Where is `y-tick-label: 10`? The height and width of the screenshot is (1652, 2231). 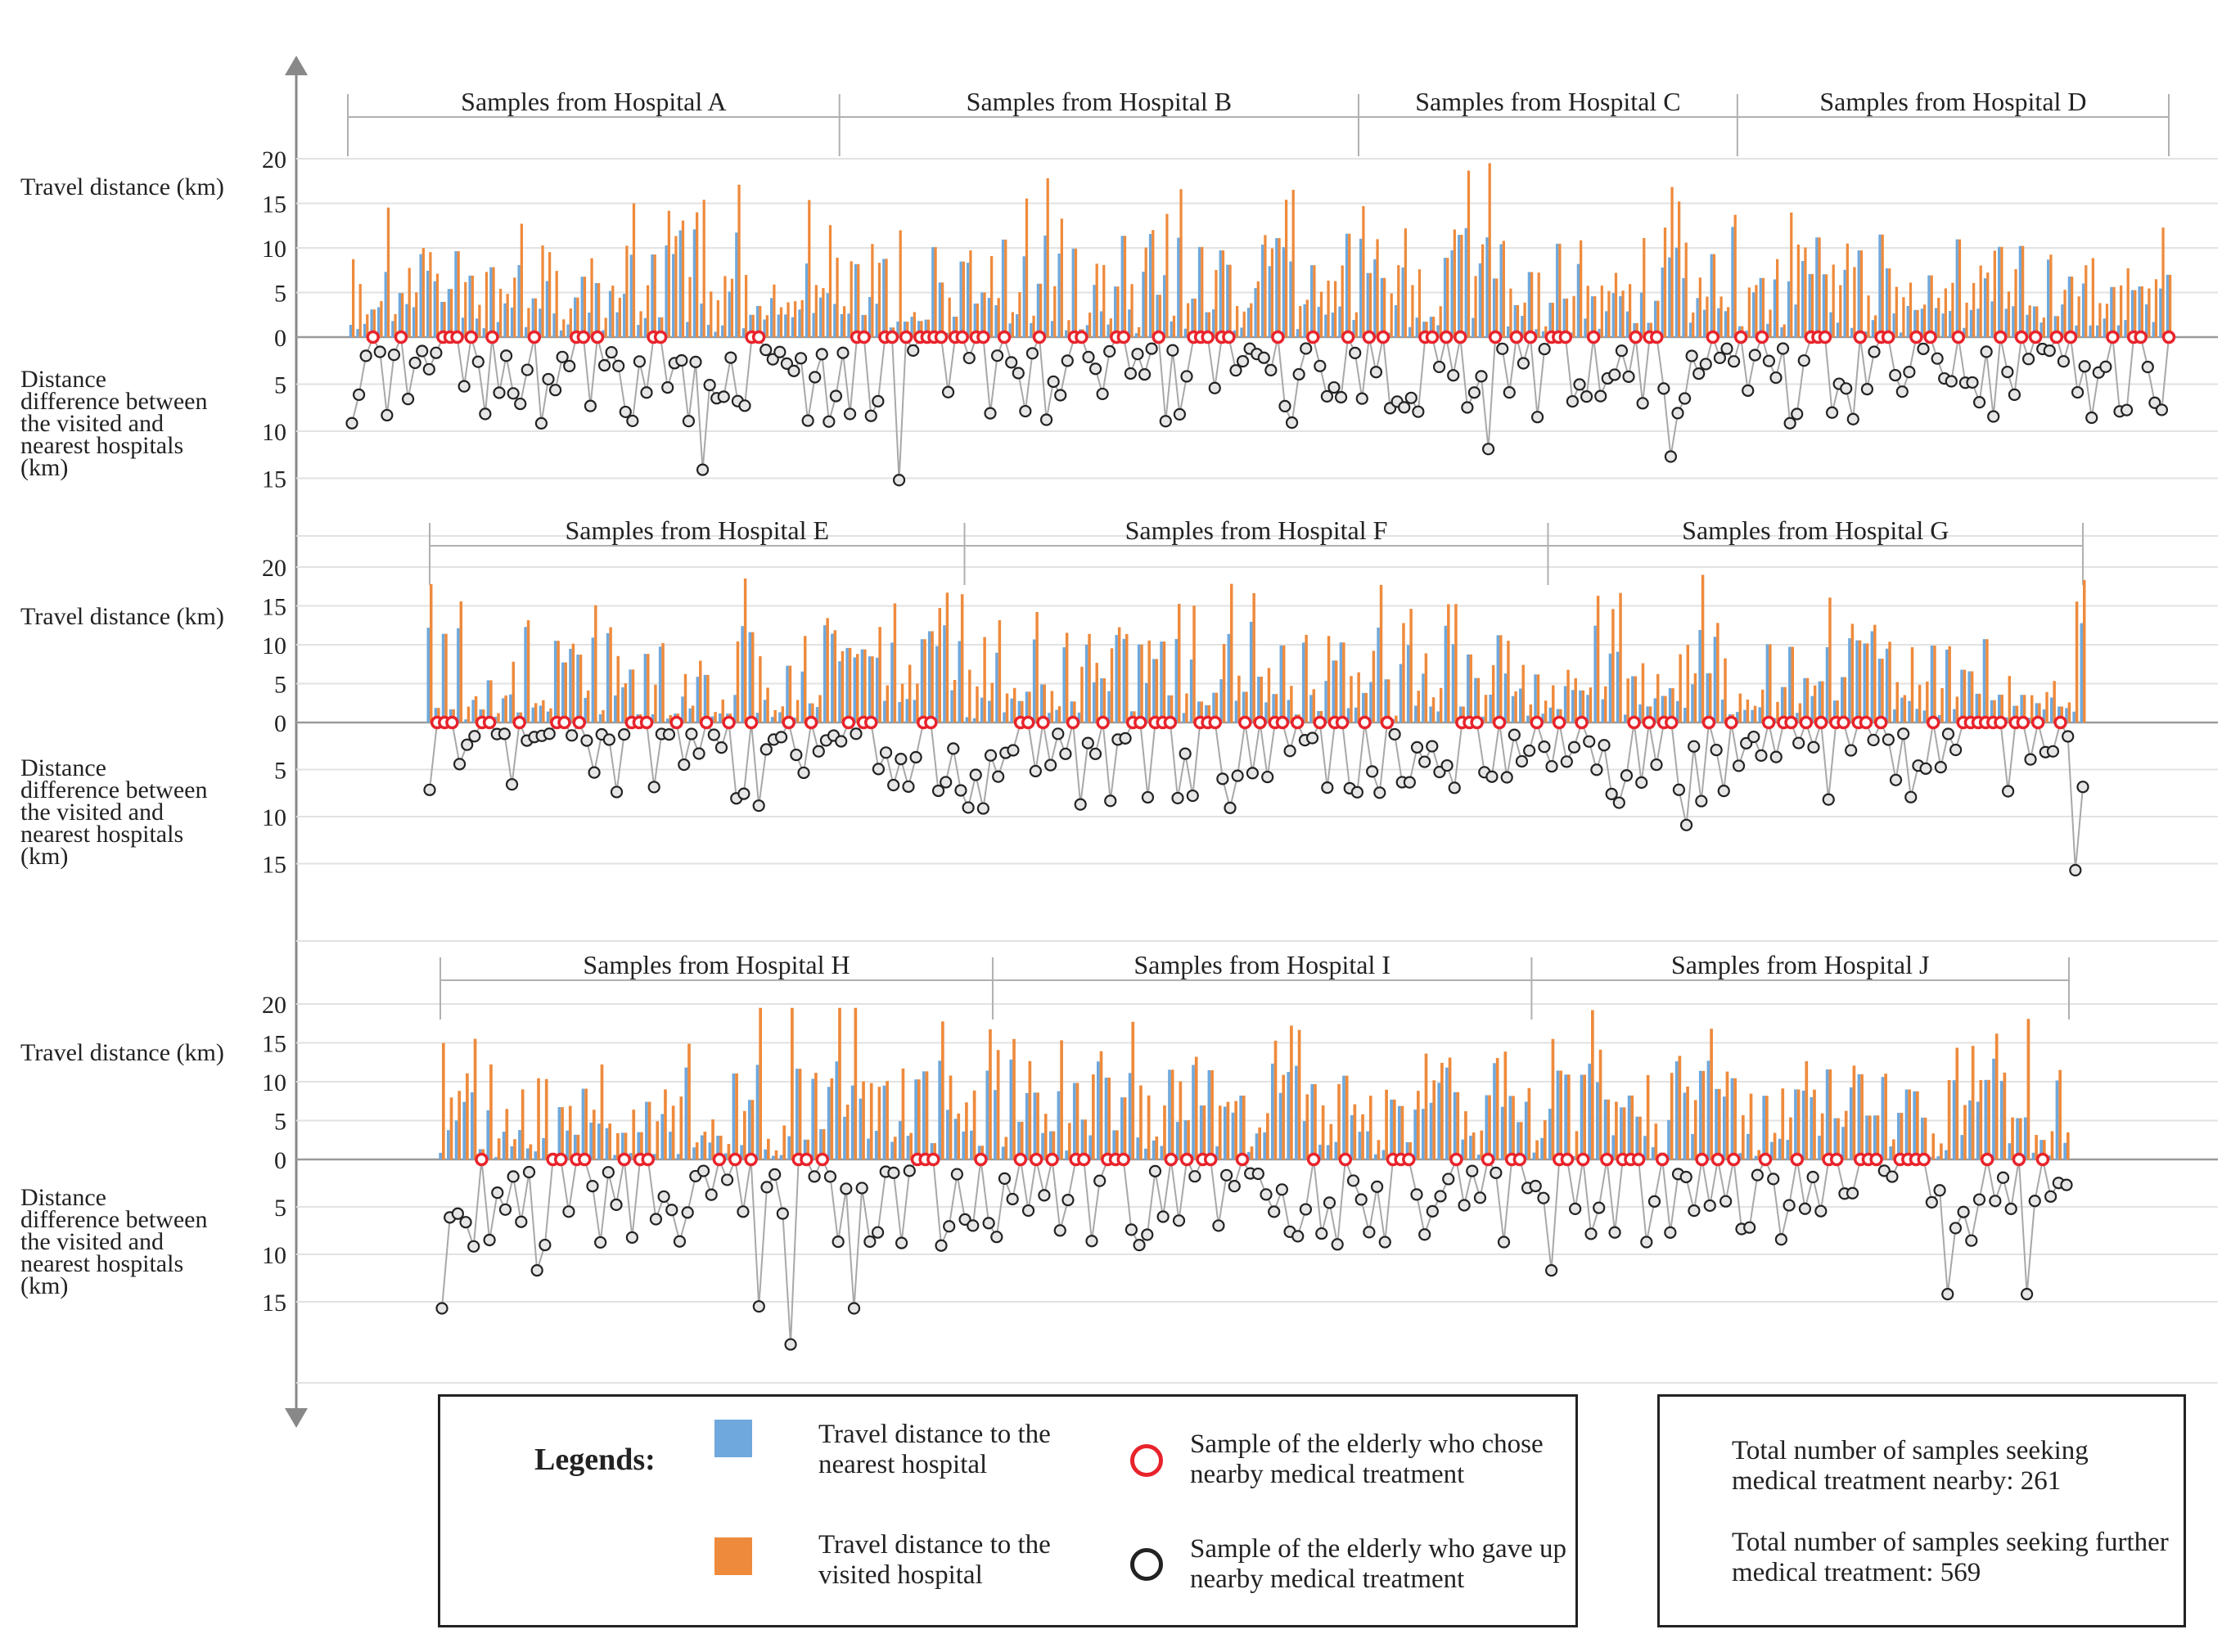 y-tick-label: 10 is located at coordinates (274, 645).